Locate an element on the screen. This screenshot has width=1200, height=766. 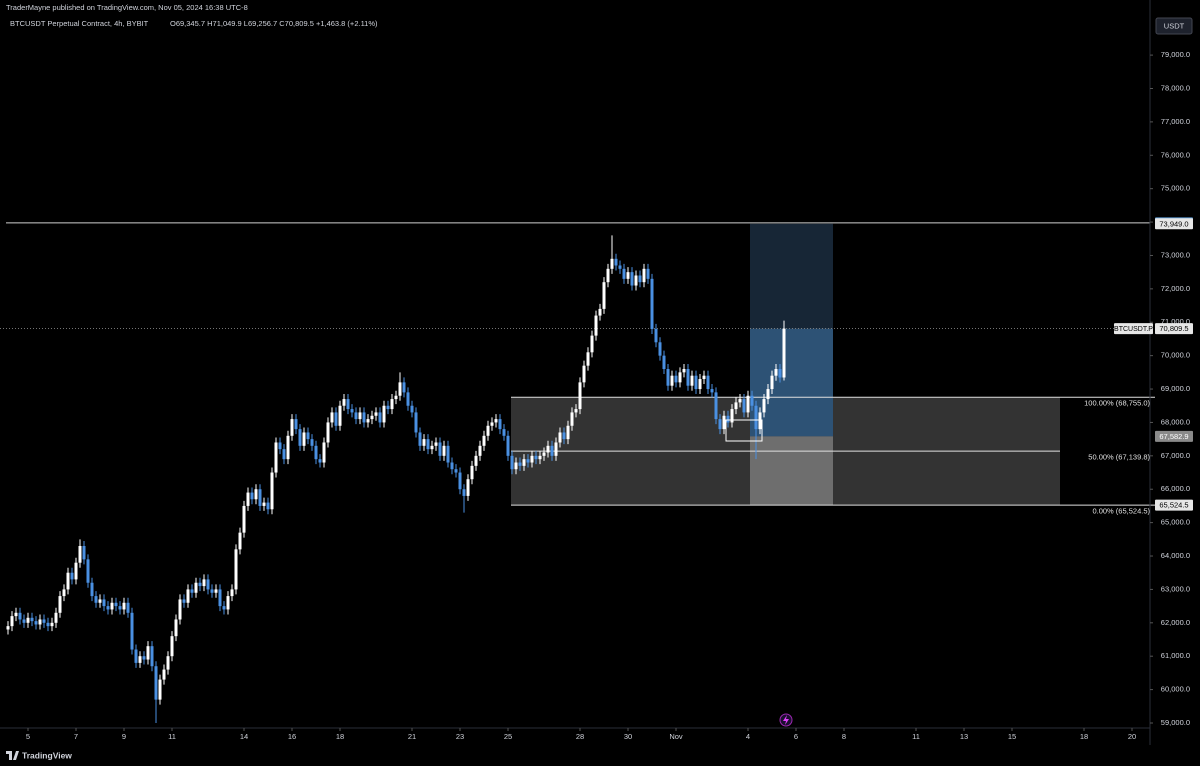
y-tick-label: 63,000.0 is located at coordinates (1175, 588).